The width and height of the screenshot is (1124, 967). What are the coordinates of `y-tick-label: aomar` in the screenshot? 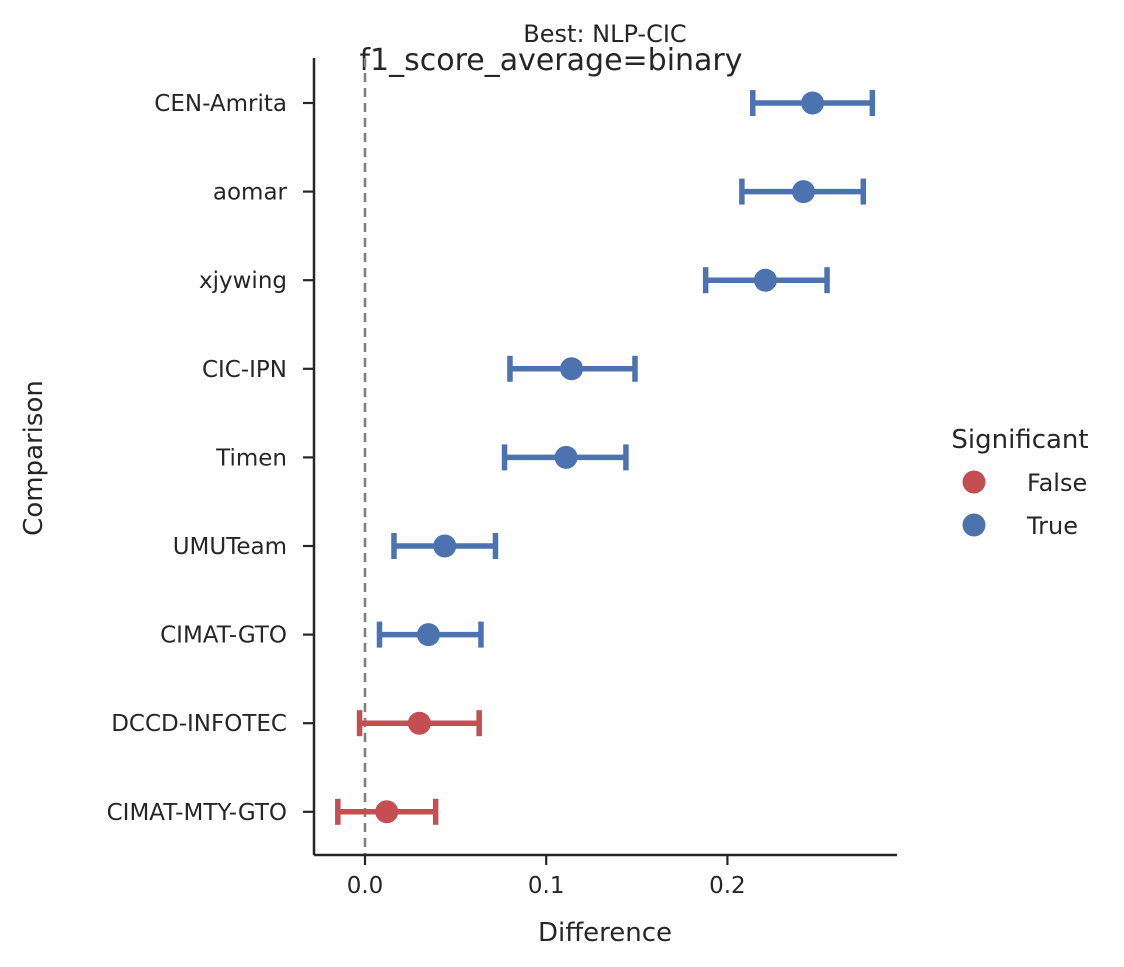 It's located at (250, 193).